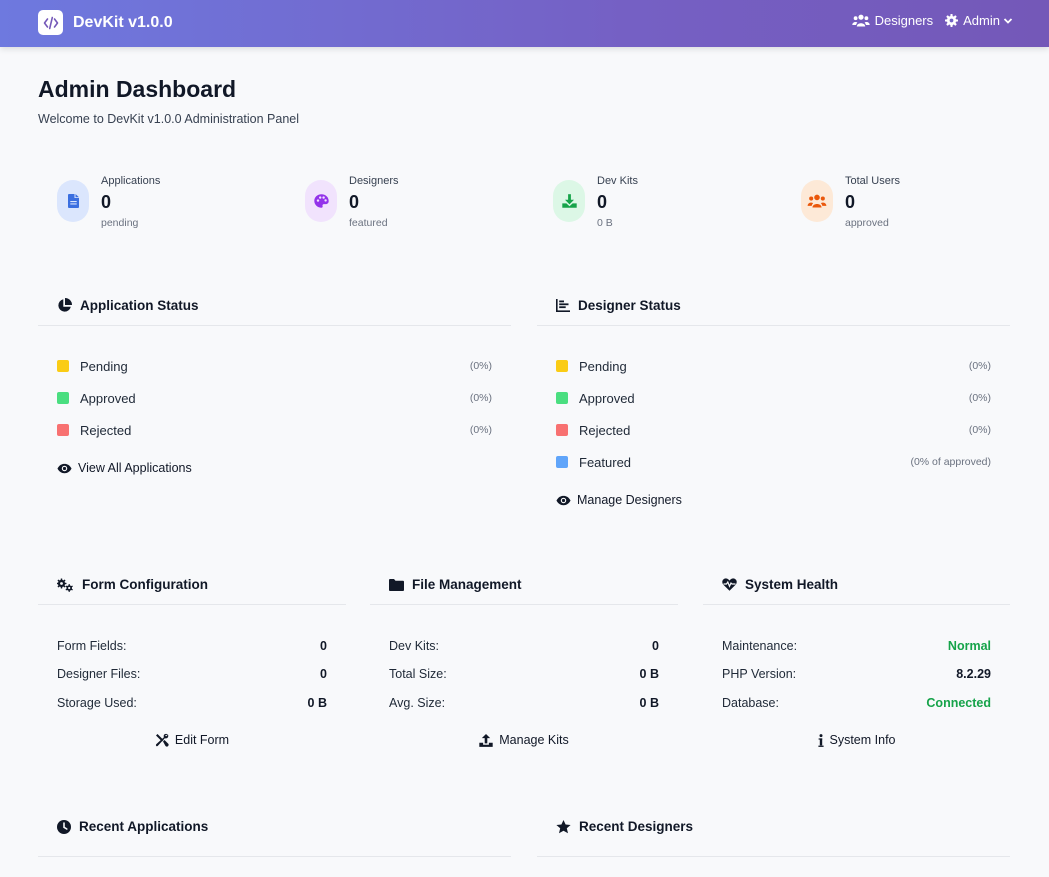 The height and width of the screenshot is (877, 1049). I want to click on card-title: Recent Applications, so click(144, 826).